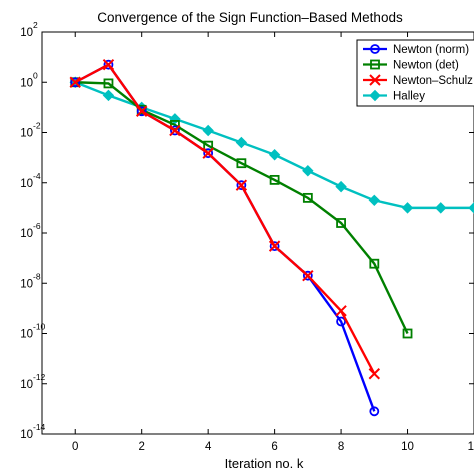  I want to click on x-tick-label: 10, so click(407, 447).